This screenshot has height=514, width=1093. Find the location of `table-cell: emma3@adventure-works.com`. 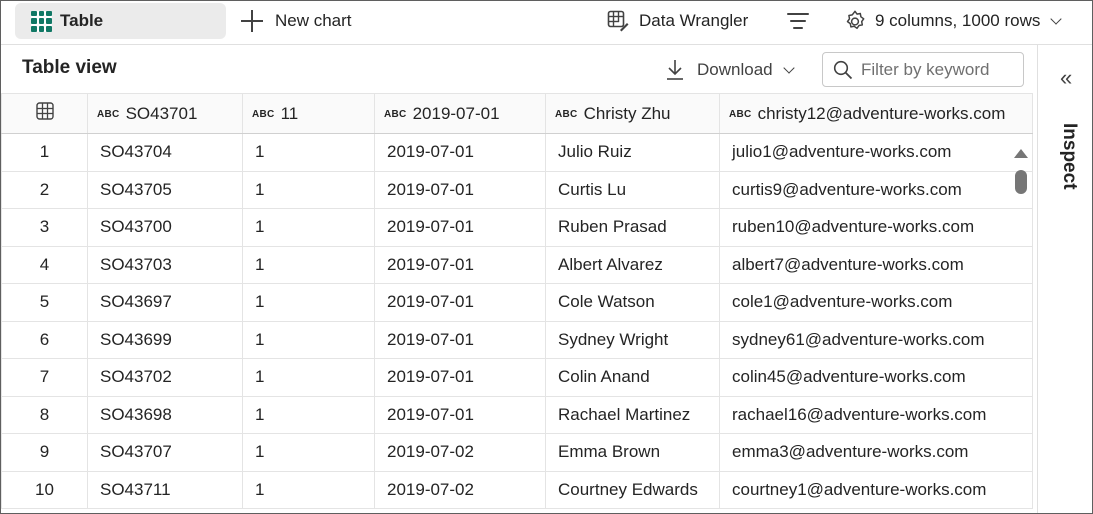

table-cell: emma3@adventure-works.com is located at coordinates (876, 452).